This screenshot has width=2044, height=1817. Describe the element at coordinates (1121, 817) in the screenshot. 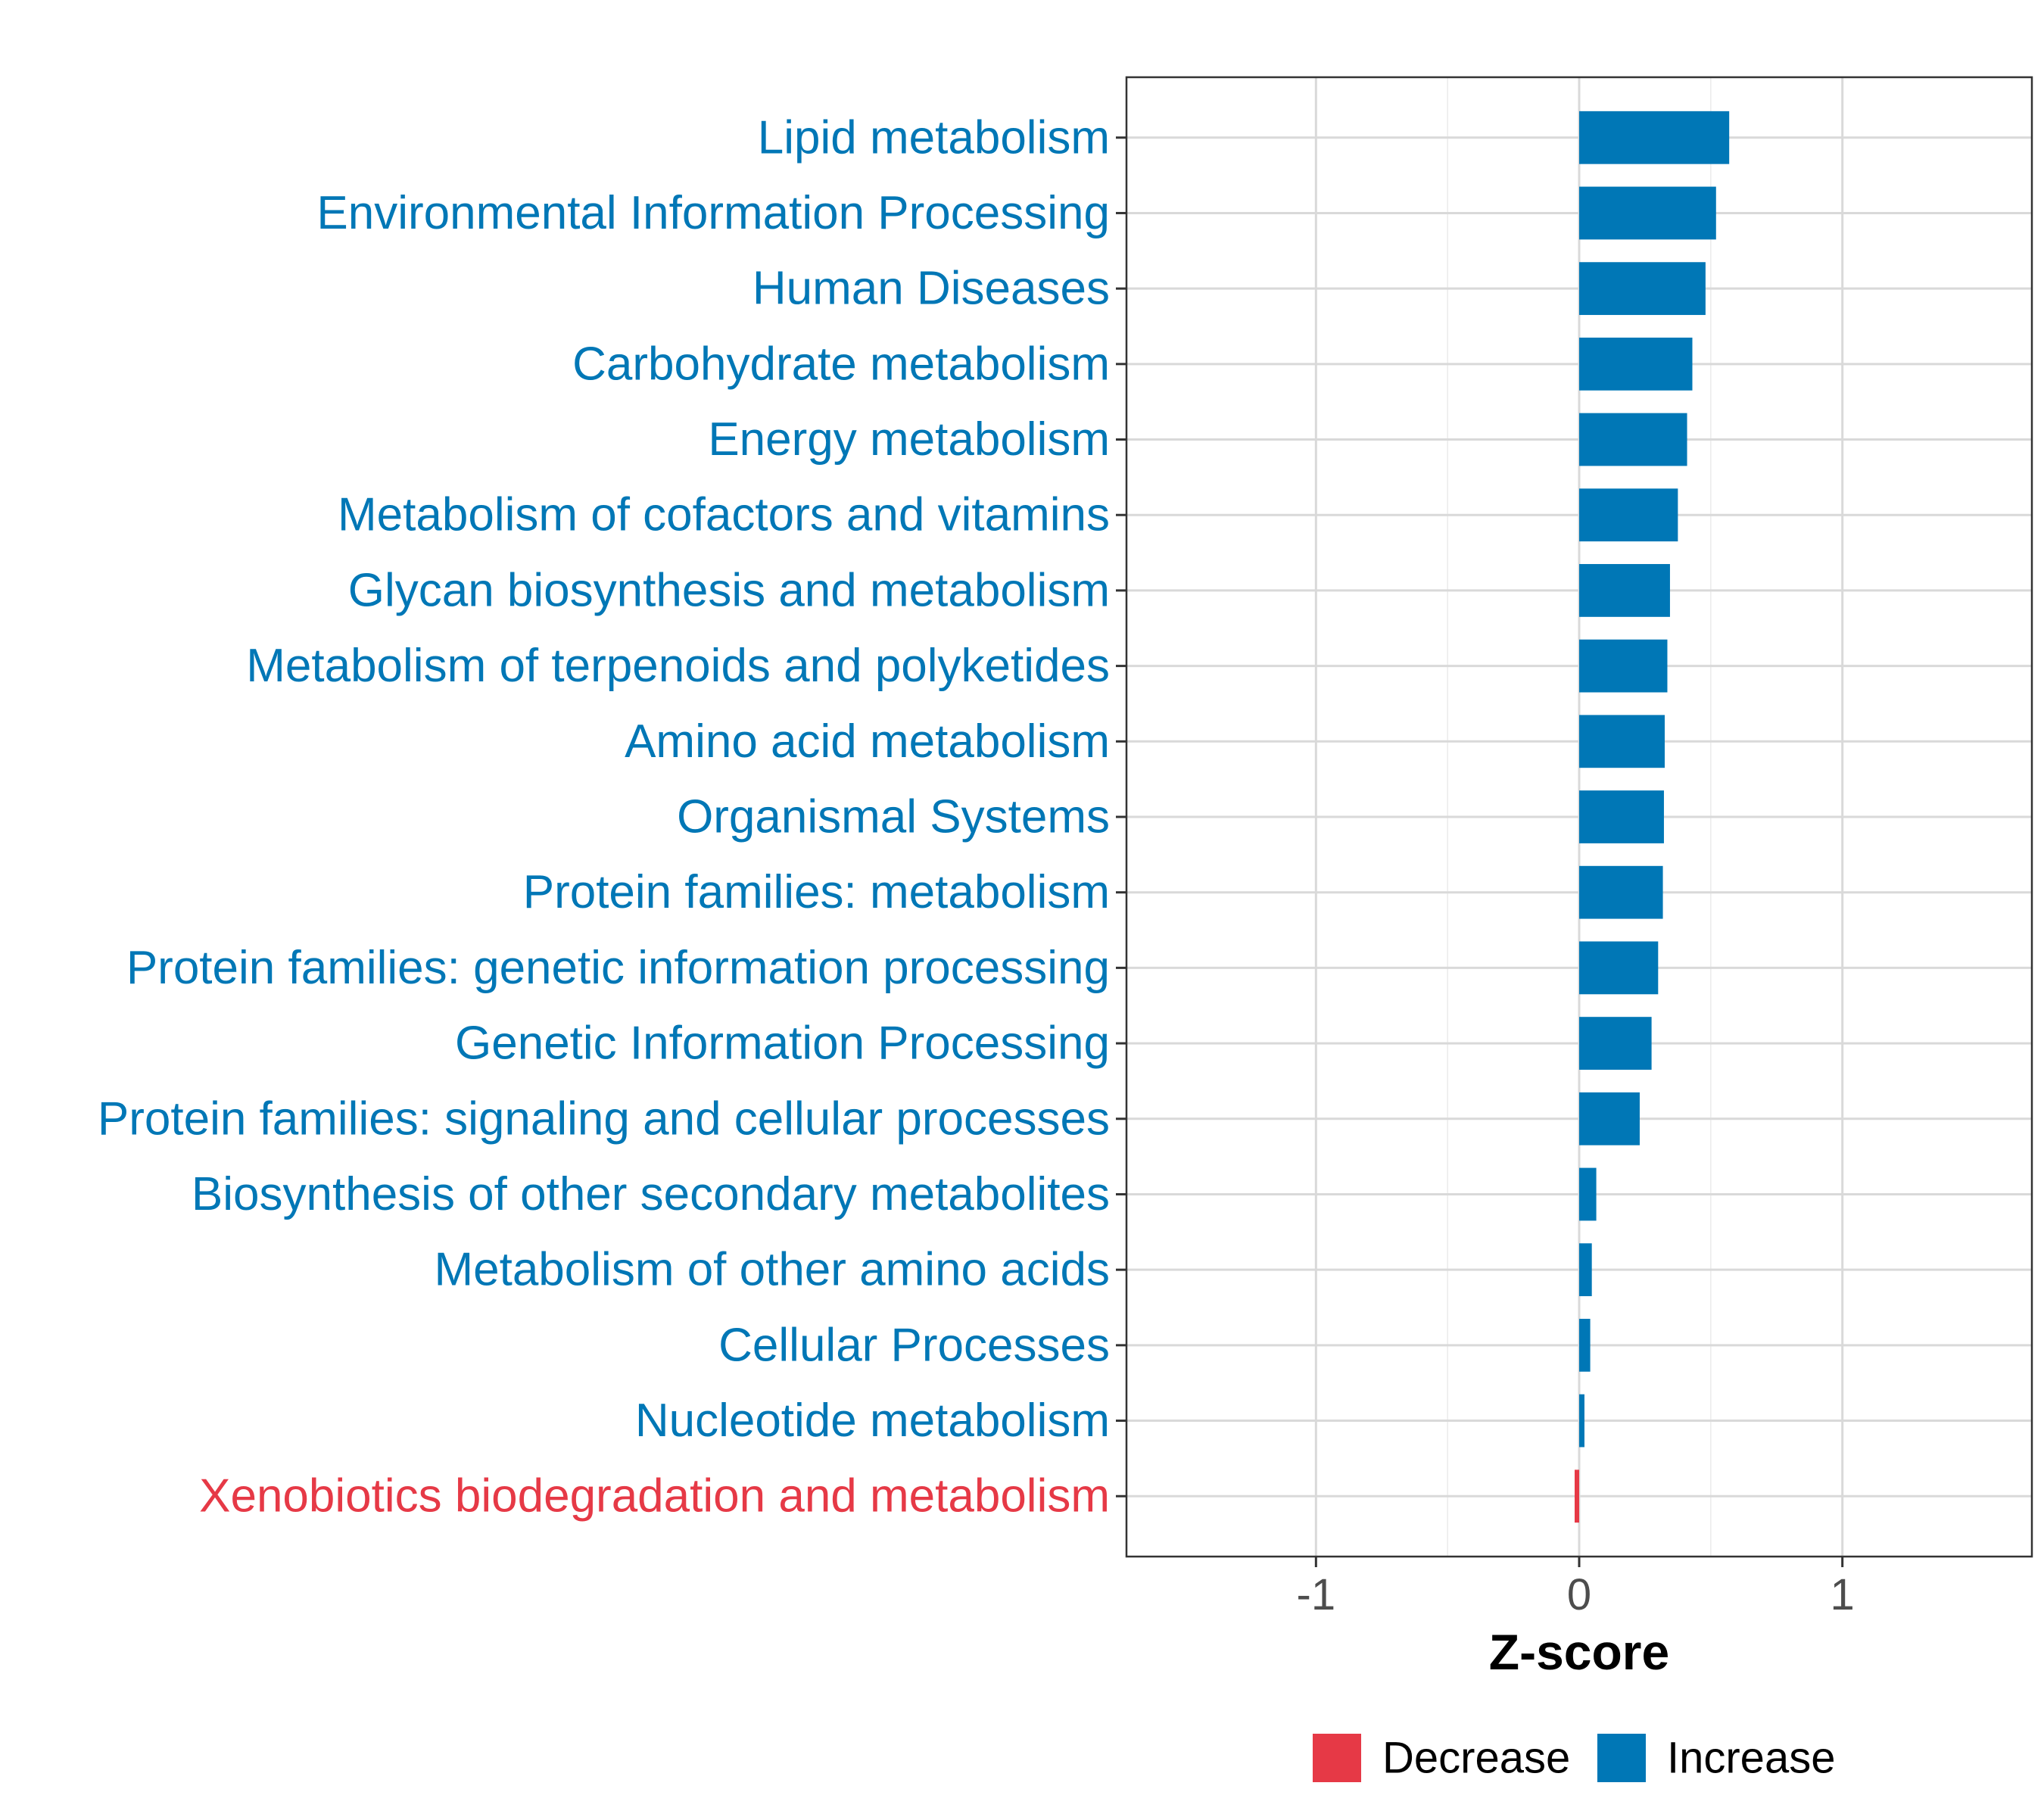

I see `y-axis-ticks` at that location.